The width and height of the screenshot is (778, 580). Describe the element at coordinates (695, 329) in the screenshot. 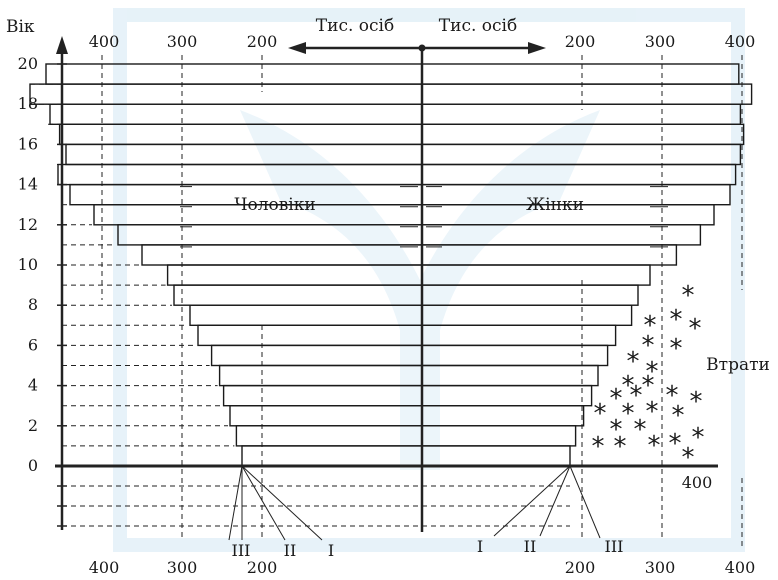

I see `loss-asterisk-2: *` at that location.